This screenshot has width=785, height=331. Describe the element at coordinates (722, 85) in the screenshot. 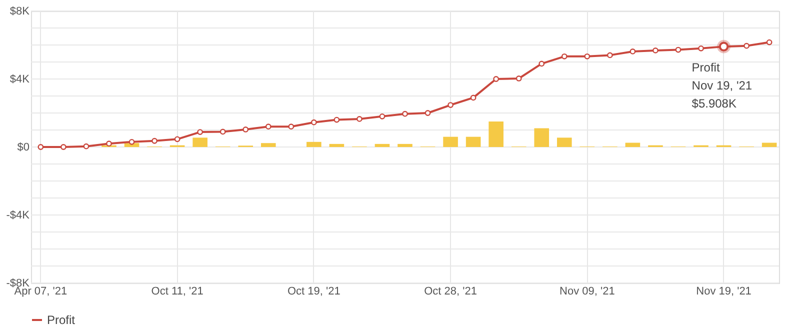

I see `annotation: Profit Nov 19, '21 $5.908K` at that location.